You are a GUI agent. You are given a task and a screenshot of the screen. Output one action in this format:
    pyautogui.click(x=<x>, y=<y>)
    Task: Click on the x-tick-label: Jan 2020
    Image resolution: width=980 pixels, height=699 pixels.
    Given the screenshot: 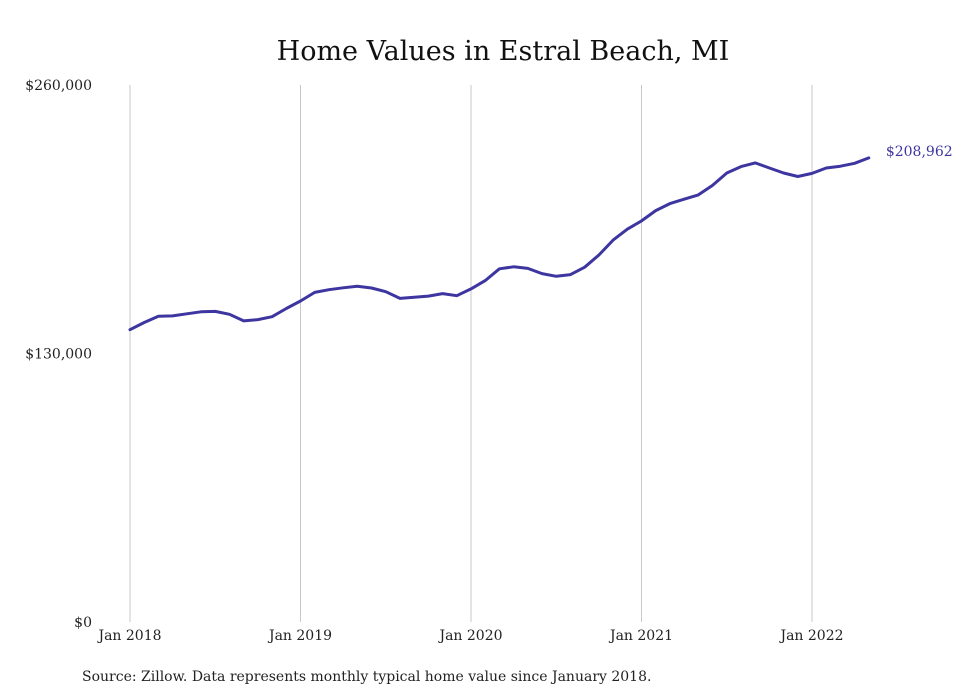 What is the action you would take?
    pyautogui.click(x=469, y=636)
    